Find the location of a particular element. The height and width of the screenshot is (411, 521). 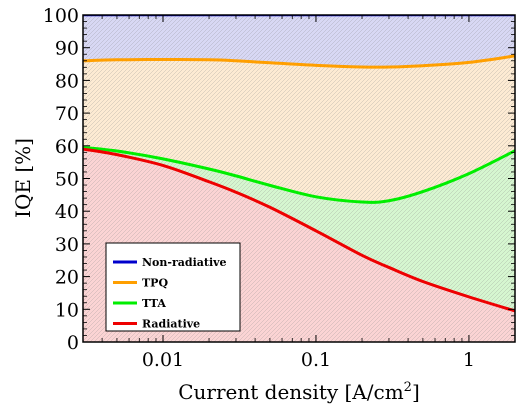

y-tick-label: 40 is located at coordinates (67, 212).